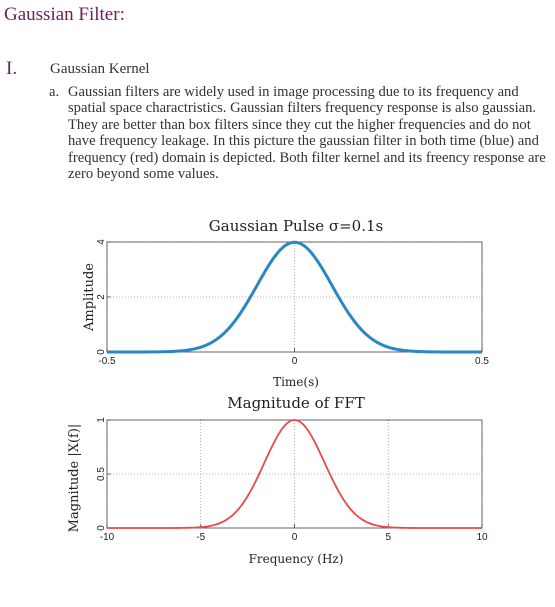 This screenshot has height=607, width=555. I want to click on y-axis: 00.51, so click(103, 474).